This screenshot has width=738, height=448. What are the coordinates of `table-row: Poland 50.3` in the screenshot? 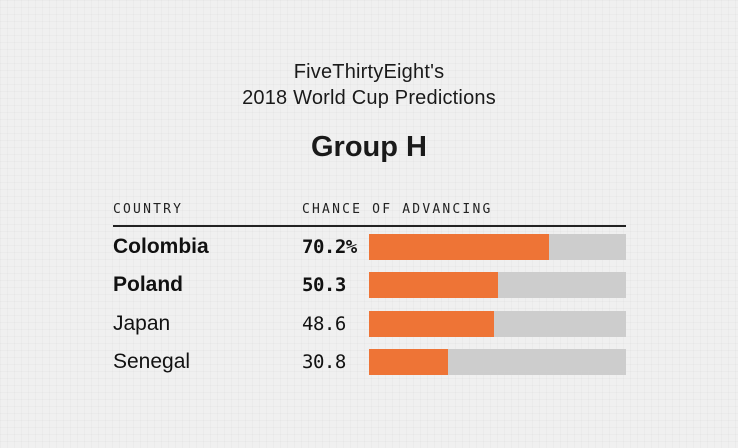 It's located at (369, 285).